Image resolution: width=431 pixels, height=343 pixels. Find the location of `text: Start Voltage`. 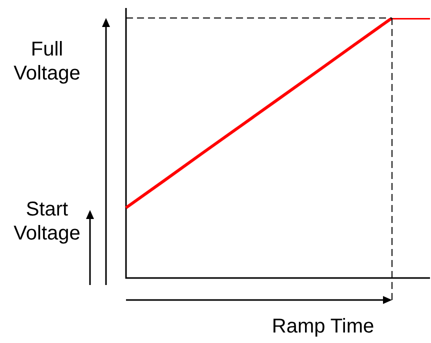

text: Start Voltage is located at coordinates (47, 221).